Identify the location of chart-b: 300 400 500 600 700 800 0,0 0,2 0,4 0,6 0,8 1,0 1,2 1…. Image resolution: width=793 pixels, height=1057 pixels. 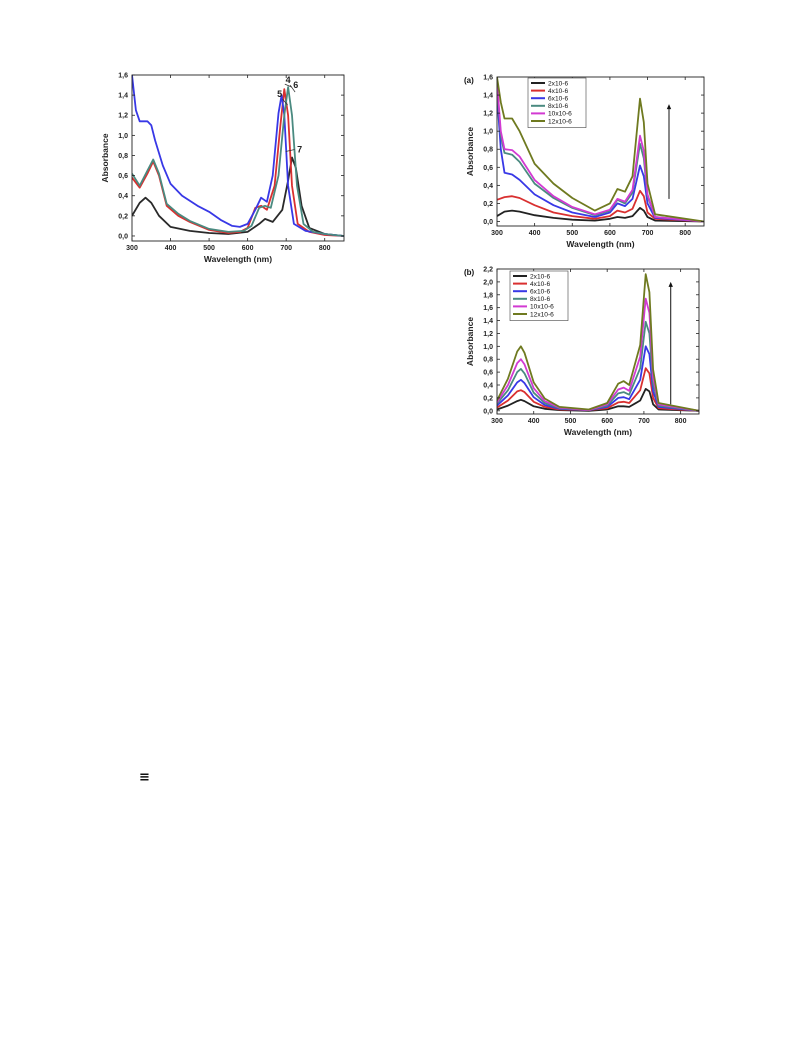
(582, 352).